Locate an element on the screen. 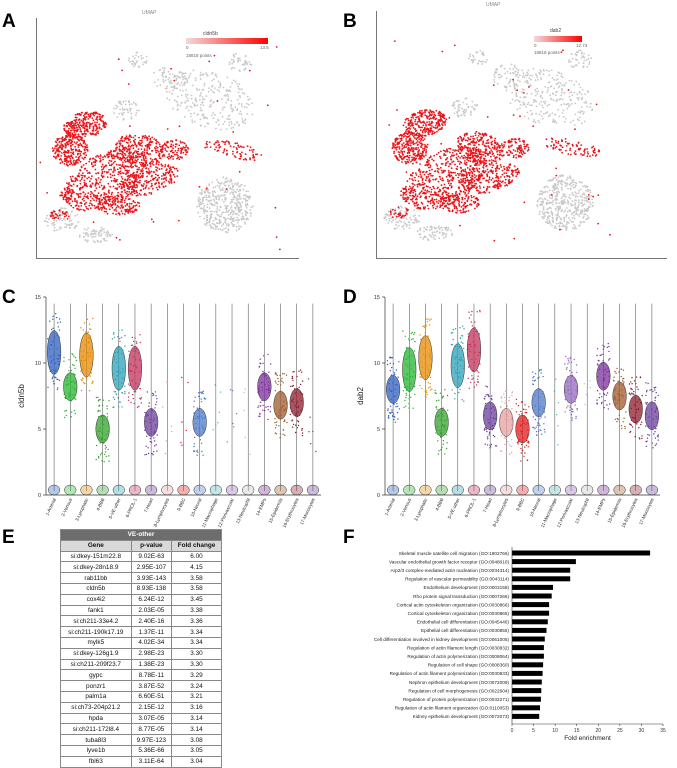  y-tick-label: 15 is located at coordinates (38, 298).